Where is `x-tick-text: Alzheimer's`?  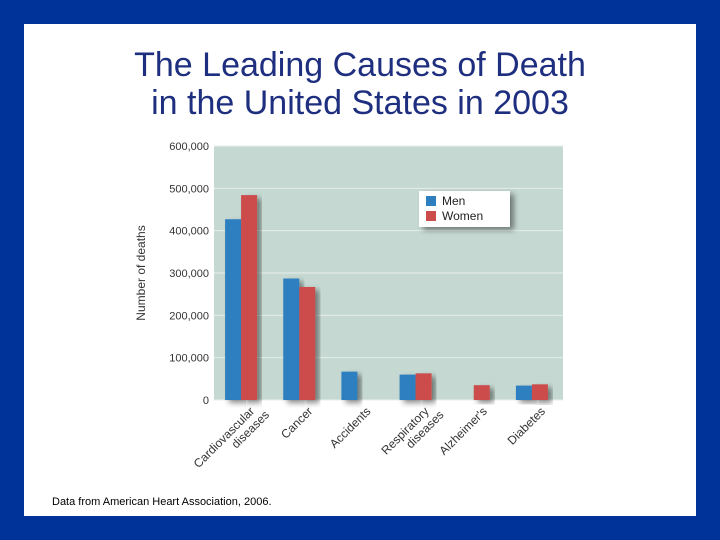 x-tick-text: Alzheimer's is located at coordinates (462, 430).